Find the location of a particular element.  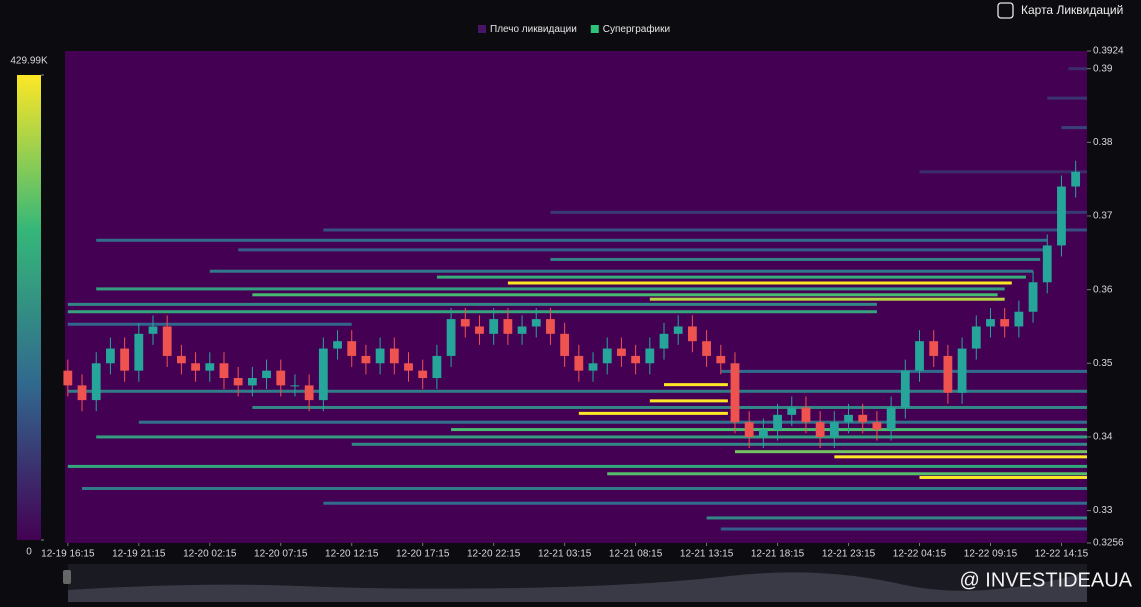

navigator-area is located at coordinates (577, 587).